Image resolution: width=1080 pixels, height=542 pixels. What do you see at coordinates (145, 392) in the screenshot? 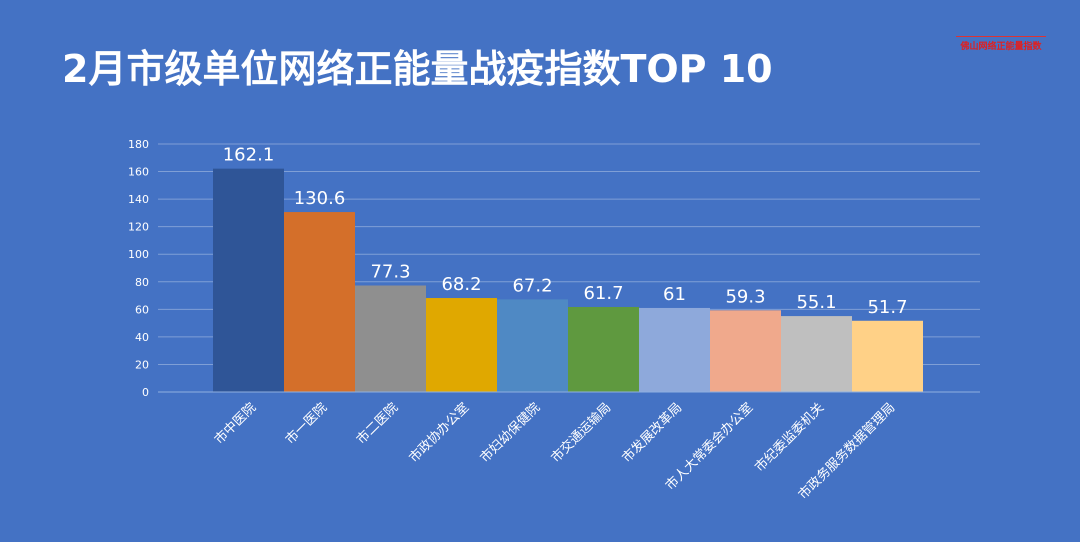
I see `y-tick-label: 0` at bounding box center [145, 392].